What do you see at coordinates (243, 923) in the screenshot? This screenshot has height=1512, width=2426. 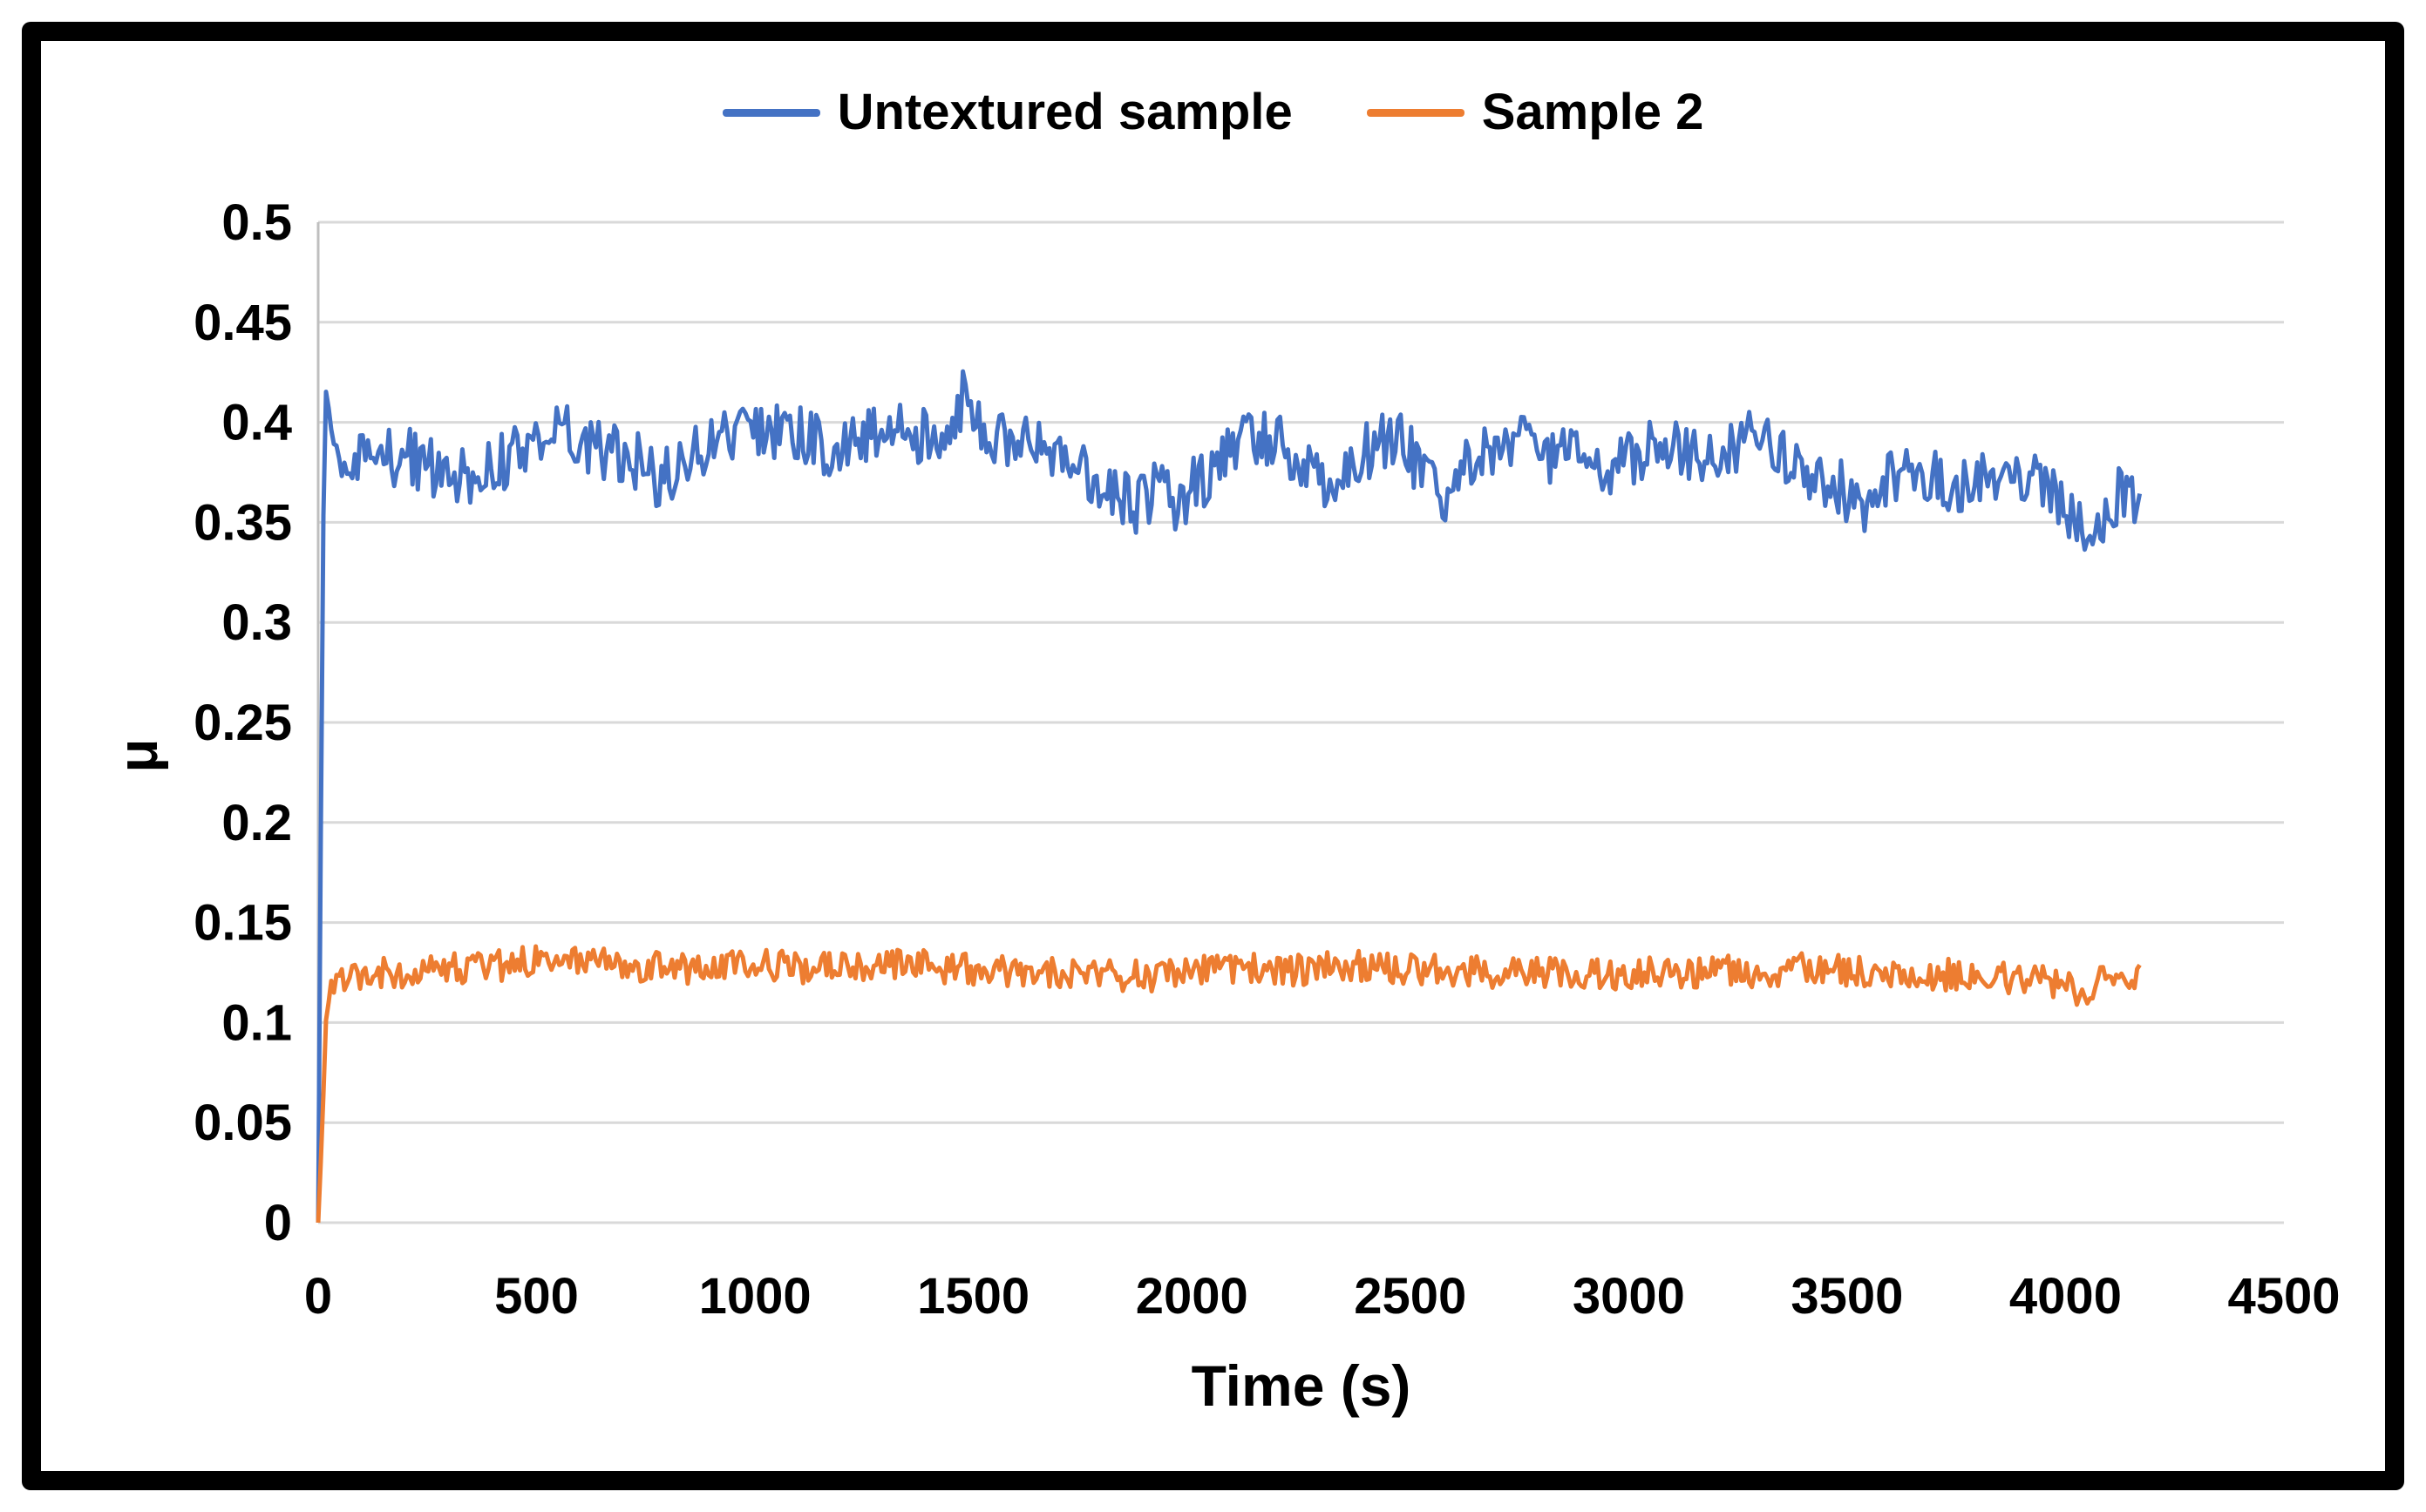 I see `y-tick-label: 0.15` at bounding box center [243, 923].